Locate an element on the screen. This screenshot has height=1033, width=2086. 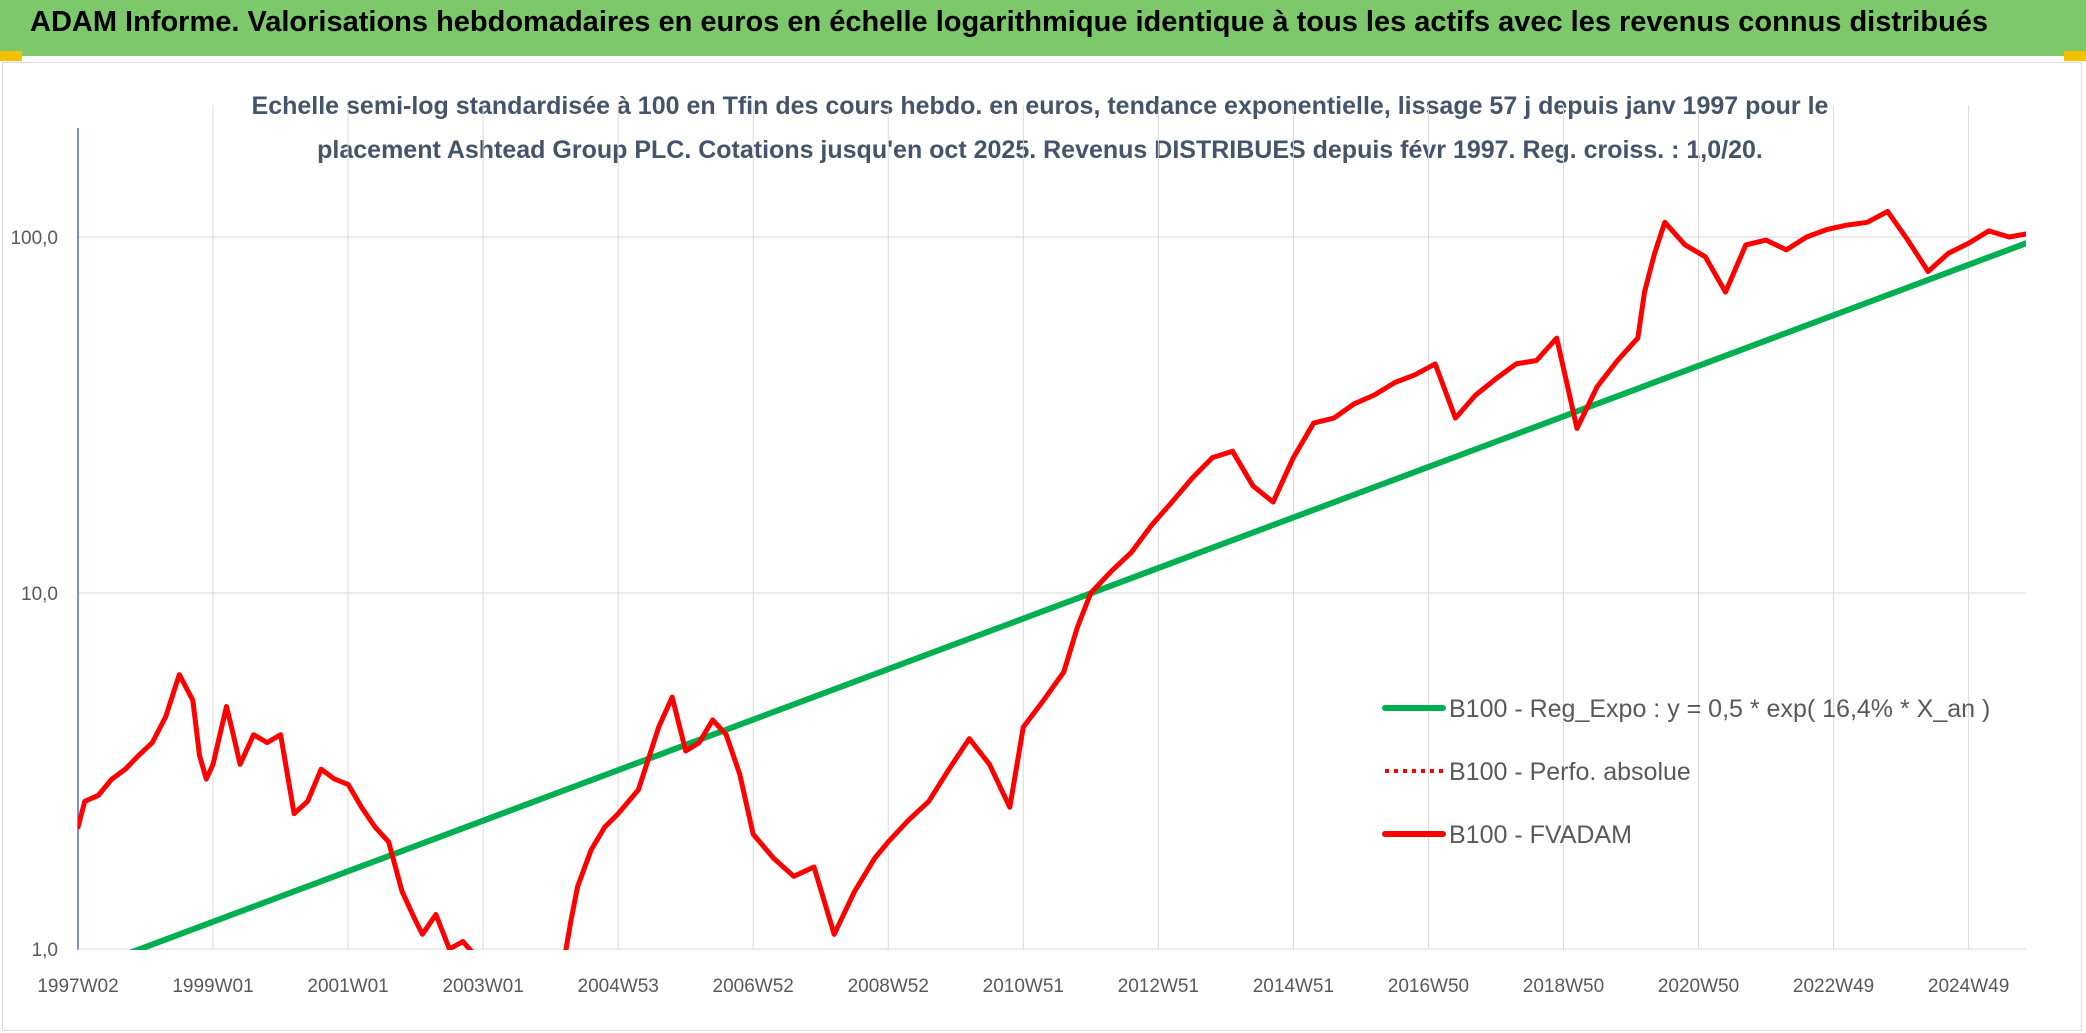
x-tick-label: 2022W49 is located at coordinates (1833, 986).